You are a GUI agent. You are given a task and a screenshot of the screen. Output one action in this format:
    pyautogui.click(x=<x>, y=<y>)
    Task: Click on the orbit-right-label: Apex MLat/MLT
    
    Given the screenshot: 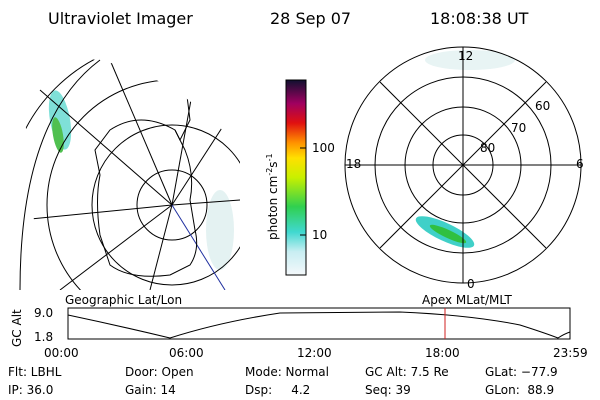 What is the action you would take?
    pyautogui.click(x=467, y=300)
    